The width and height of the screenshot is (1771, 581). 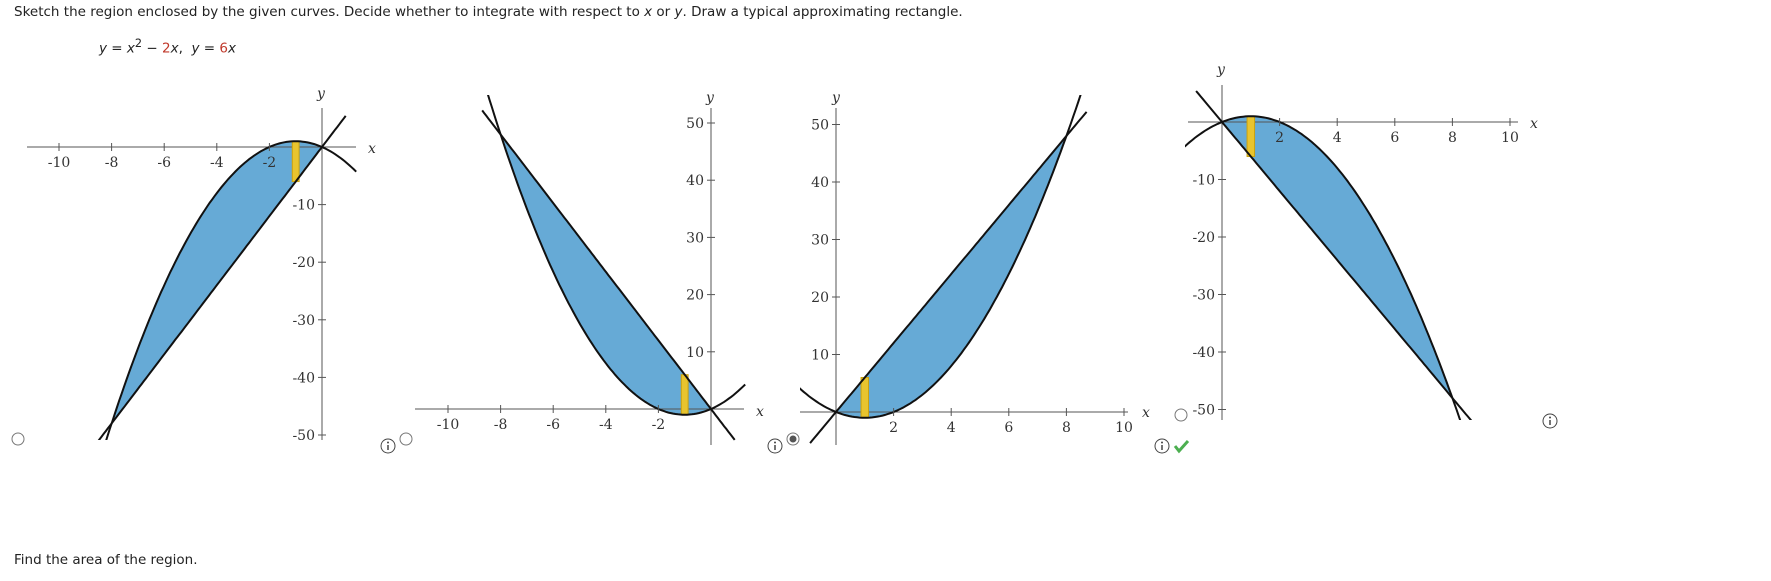 What do you see at coordinates (1181, 446) in the screenshot?
I see `checkmark` at bounding box center [1181, 446].